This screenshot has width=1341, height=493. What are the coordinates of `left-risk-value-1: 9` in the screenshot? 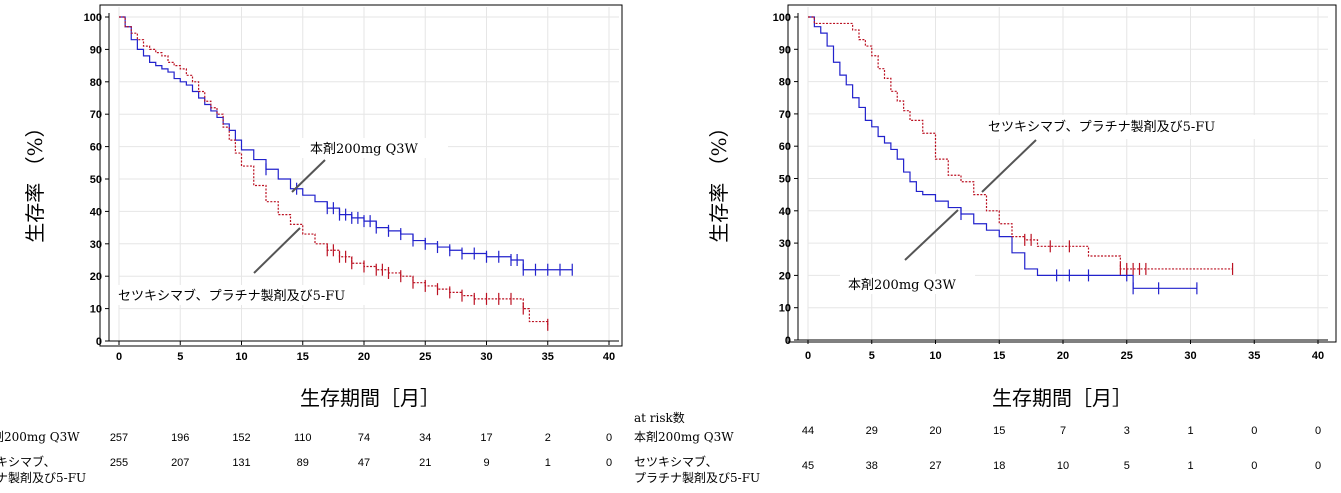 It's located at (486, 463).